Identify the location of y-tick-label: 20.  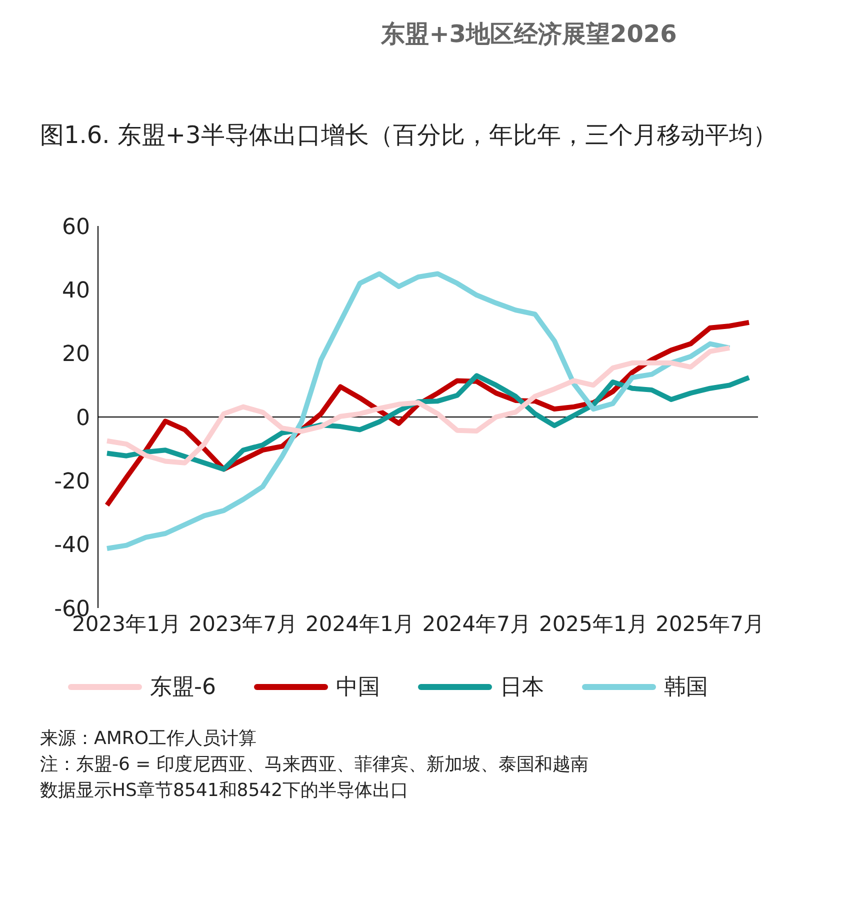
(76, 355).